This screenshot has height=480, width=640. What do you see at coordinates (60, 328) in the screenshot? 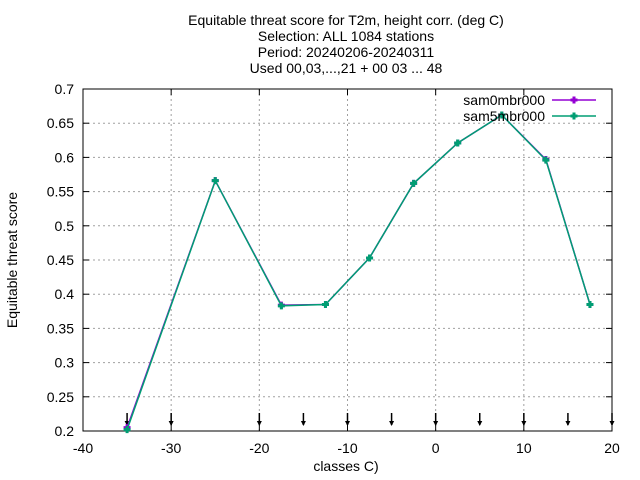
I see `y-tick-label: 0.35` at bounding box center [60, 328].